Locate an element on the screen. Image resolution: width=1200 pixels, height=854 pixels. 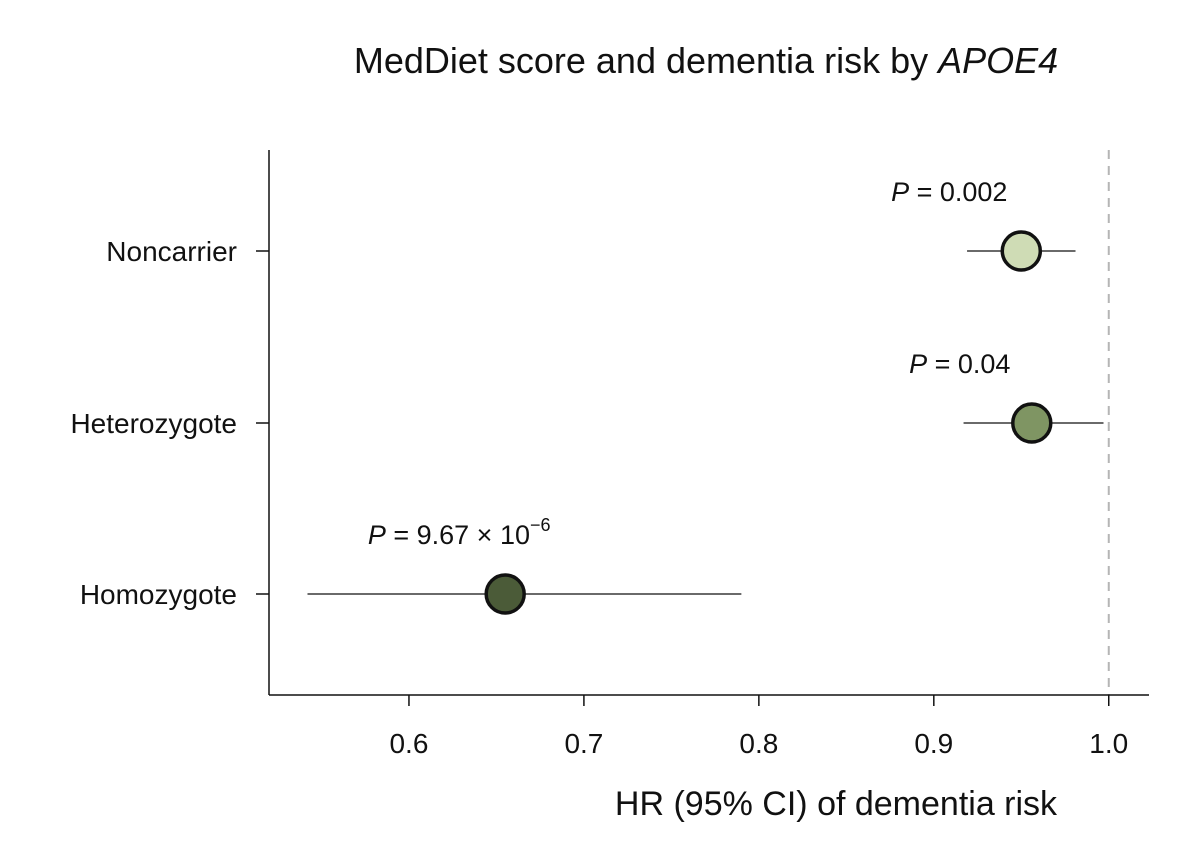
x-tick-label: 1.0 is located at coordinates (1108, 743).